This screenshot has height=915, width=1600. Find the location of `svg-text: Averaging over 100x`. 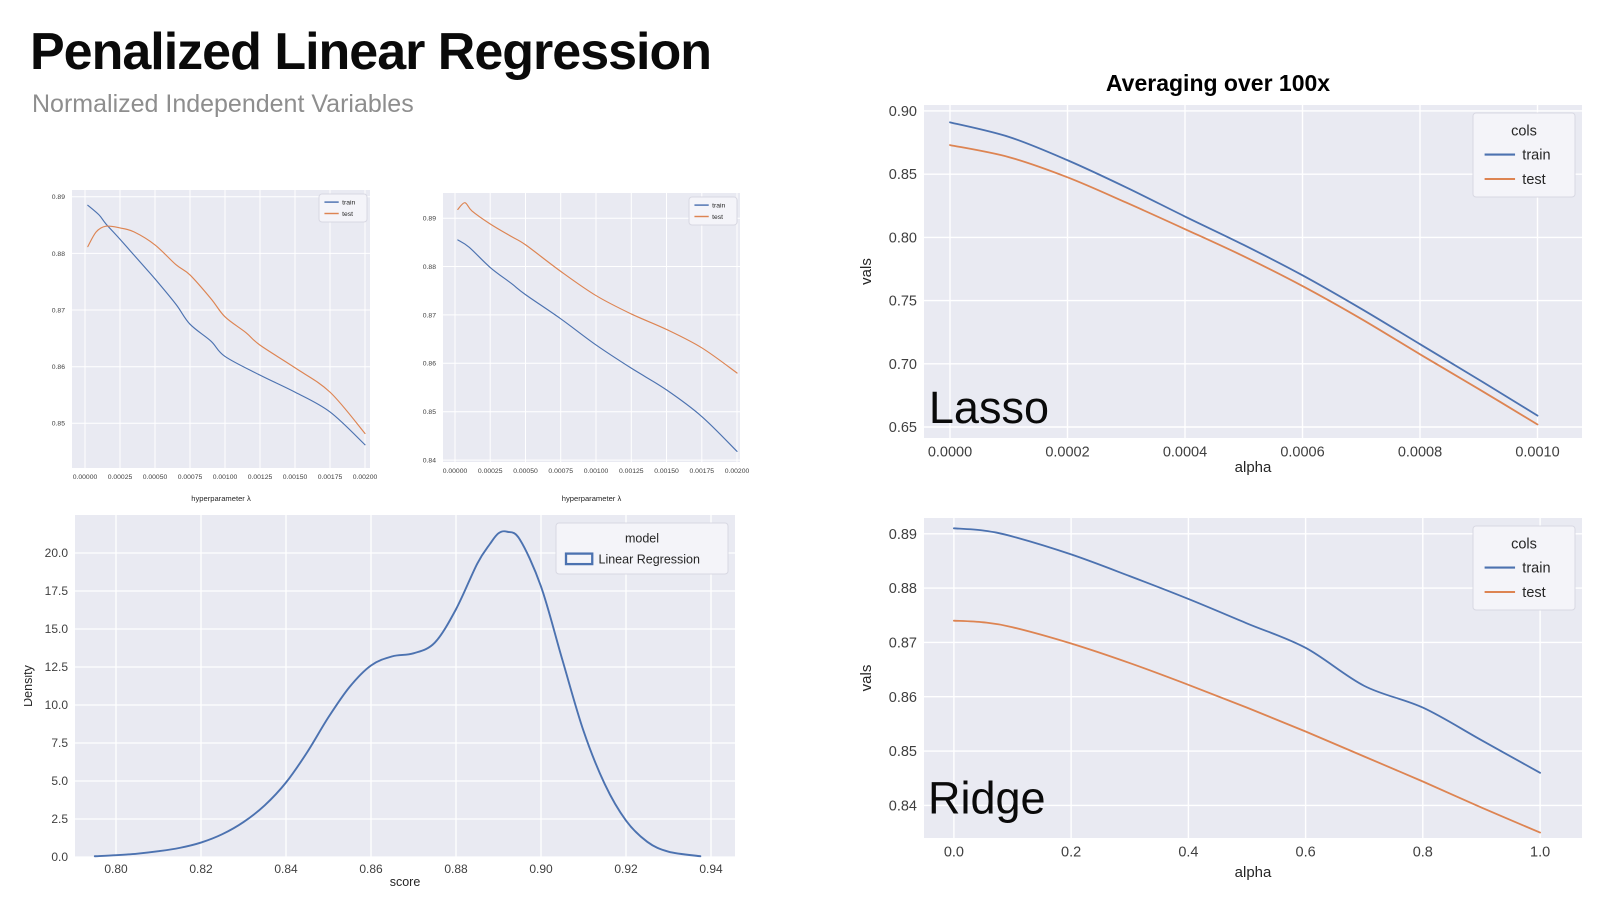

svg-text: Averaging over 100x is located at coordinates (1218, 83).